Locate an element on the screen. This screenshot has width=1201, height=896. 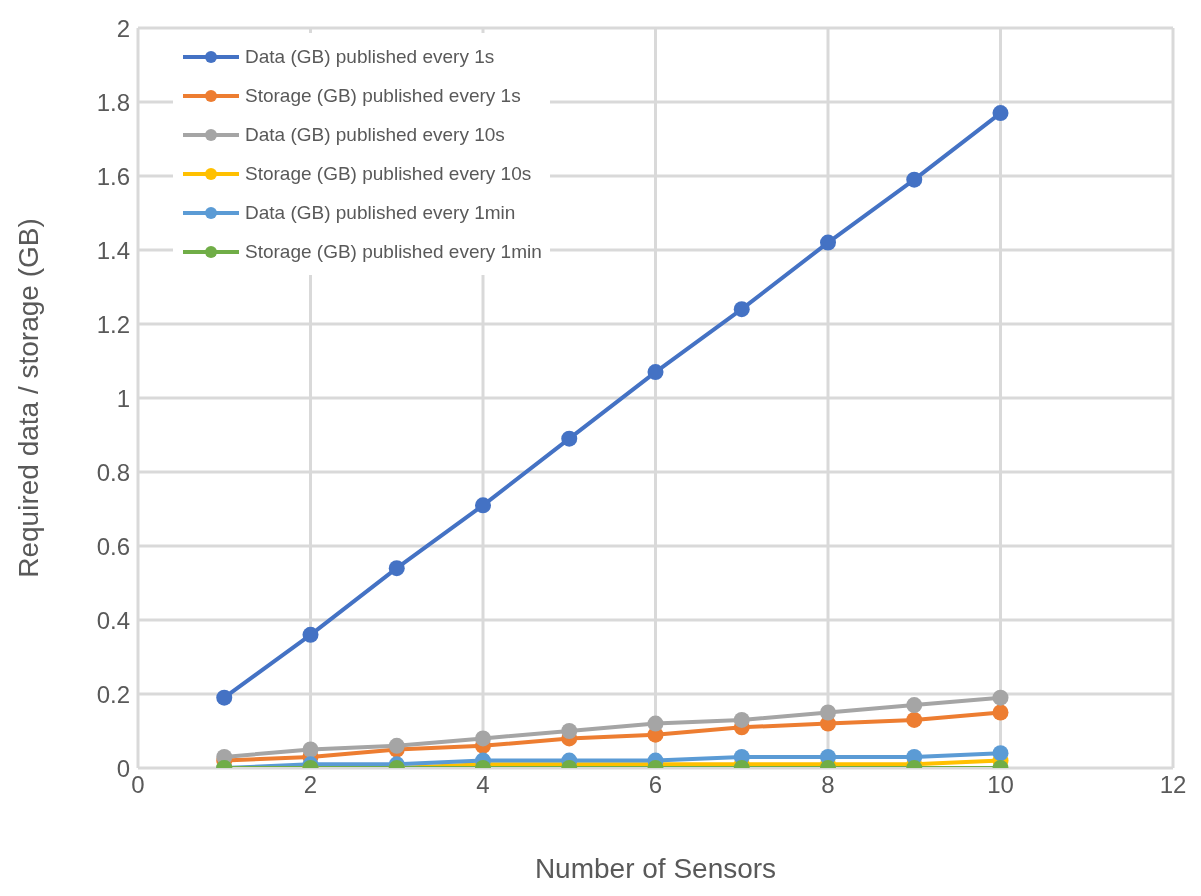
y-tick-label: 1.8 is located at coordinates (113, 102).